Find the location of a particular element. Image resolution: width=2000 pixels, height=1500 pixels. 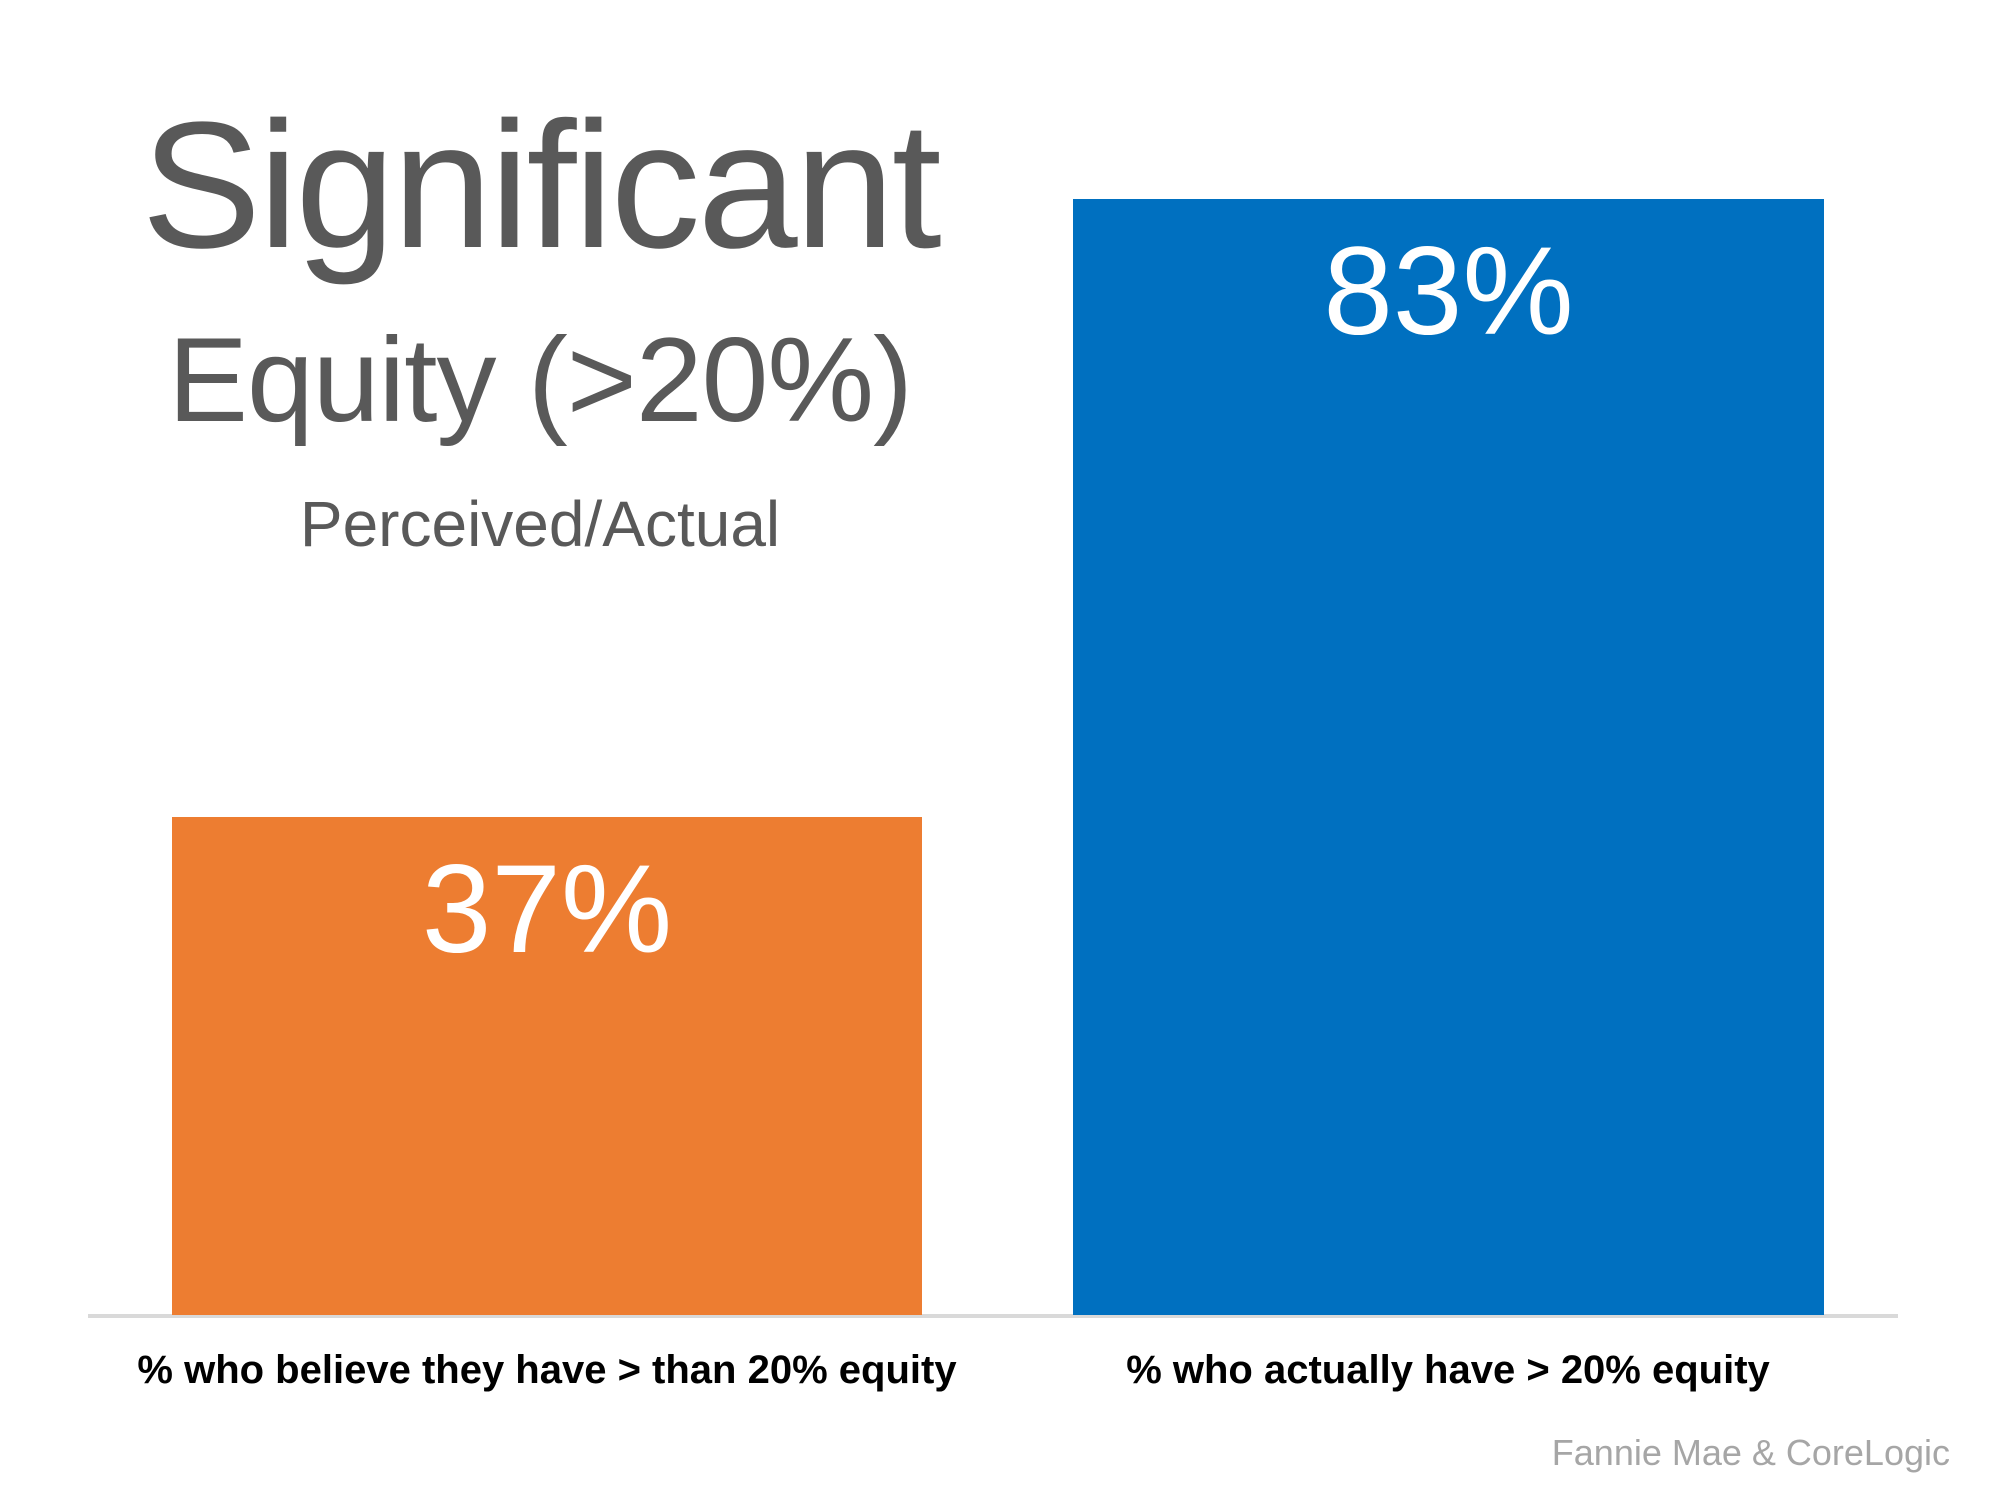

x-axis-baseline is located at coordinates (993, 1316).